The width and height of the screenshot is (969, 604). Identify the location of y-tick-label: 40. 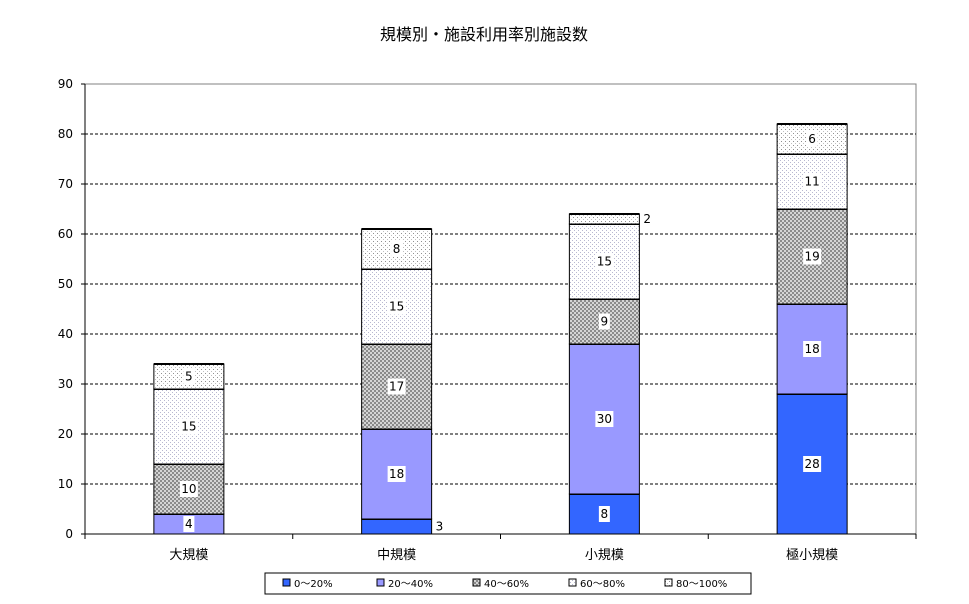
(65, 334).